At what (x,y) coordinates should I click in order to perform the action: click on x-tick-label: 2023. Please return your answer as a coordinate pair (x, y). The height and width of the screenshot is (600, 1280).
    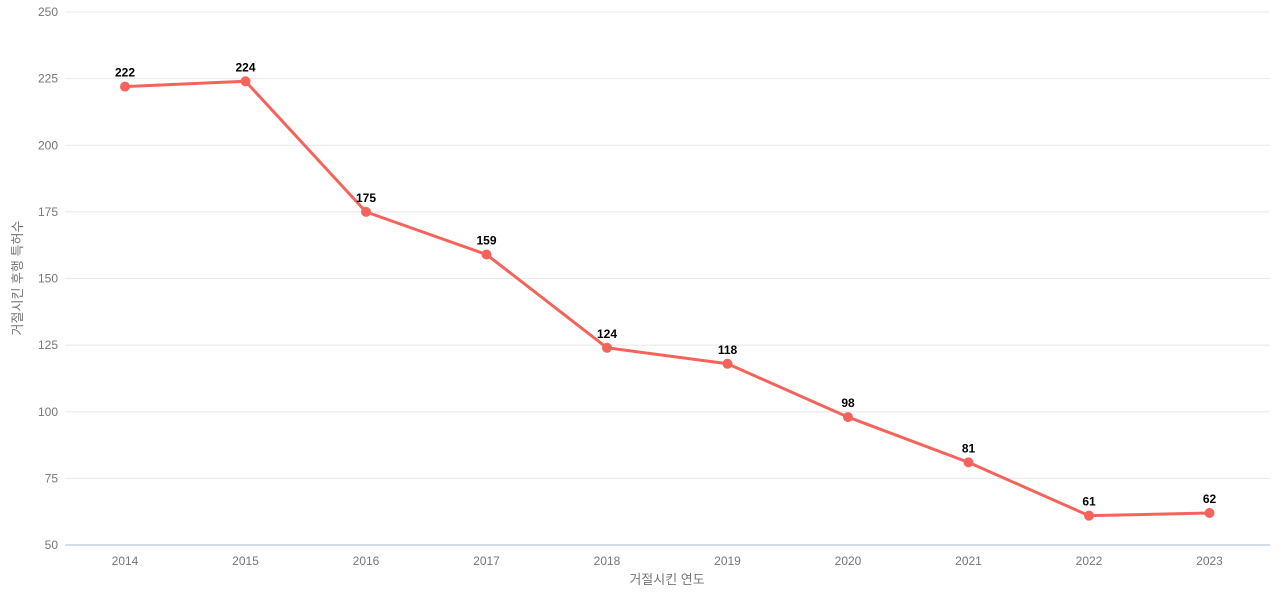
    Looking at the image, I should click on (1209, 561).